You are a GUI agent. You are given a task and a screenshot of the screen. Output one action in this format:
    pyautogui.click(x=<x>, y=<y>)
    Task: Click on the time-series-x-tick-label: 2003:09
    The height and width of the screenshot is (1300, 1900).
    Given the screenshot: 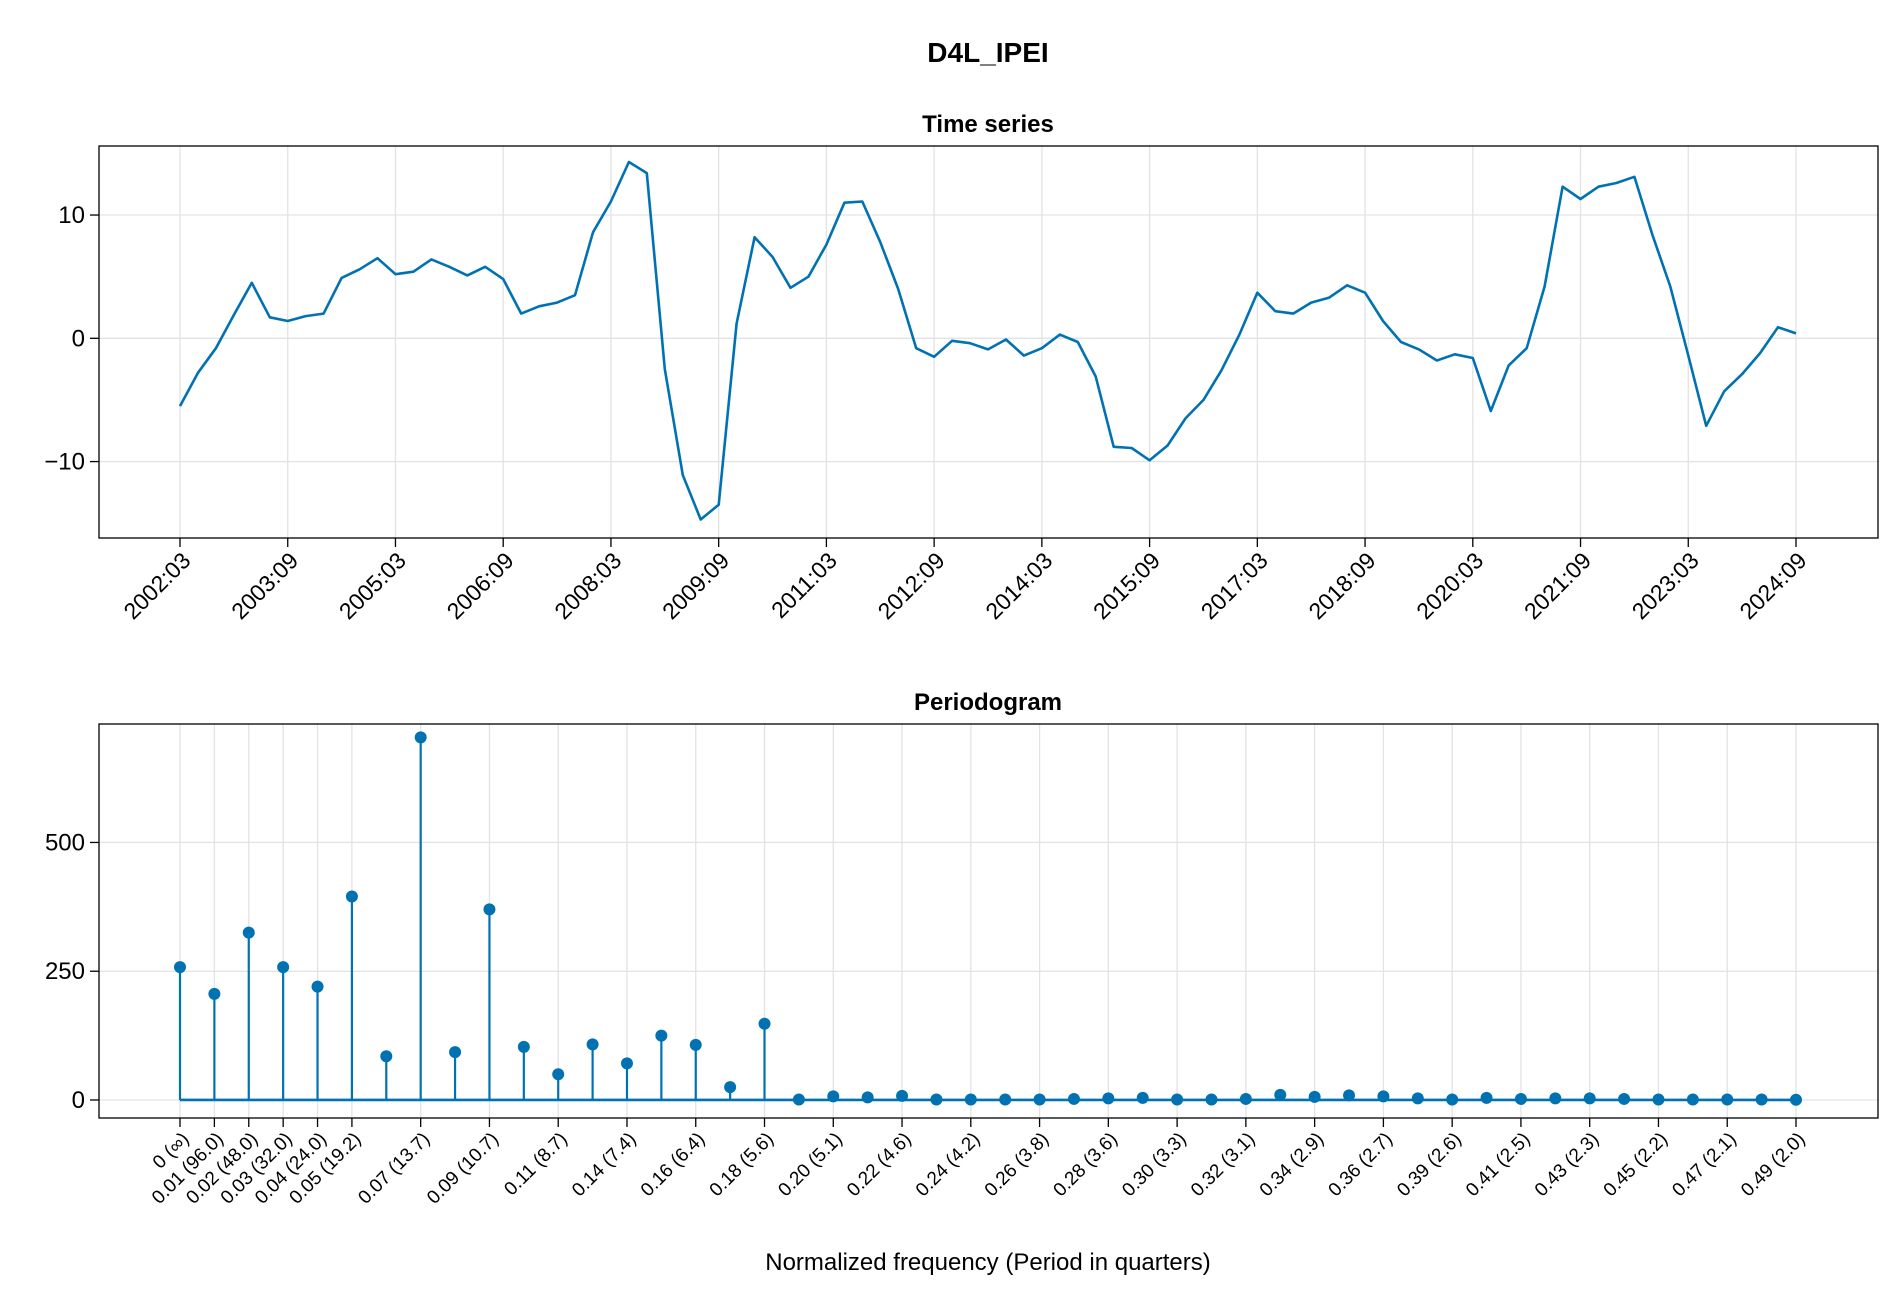 What is the action you would take?
    pyautogui.click(x=264, y=585)
    